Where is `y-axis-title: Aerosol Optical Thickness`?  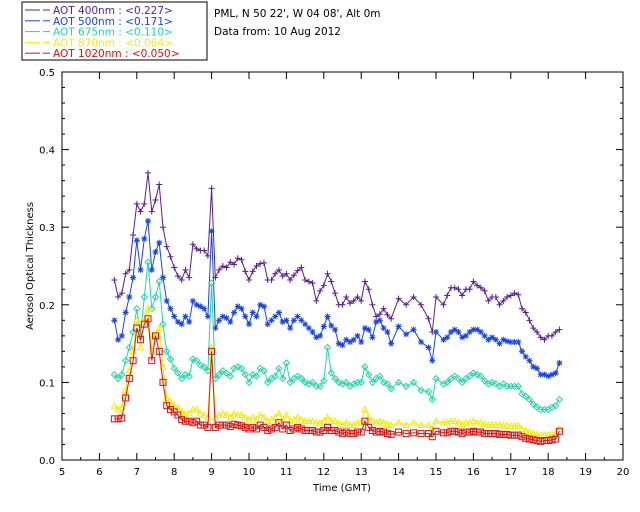
y-axis-title: Aerosol Optical Thickness is located at coordinates (30, 266).